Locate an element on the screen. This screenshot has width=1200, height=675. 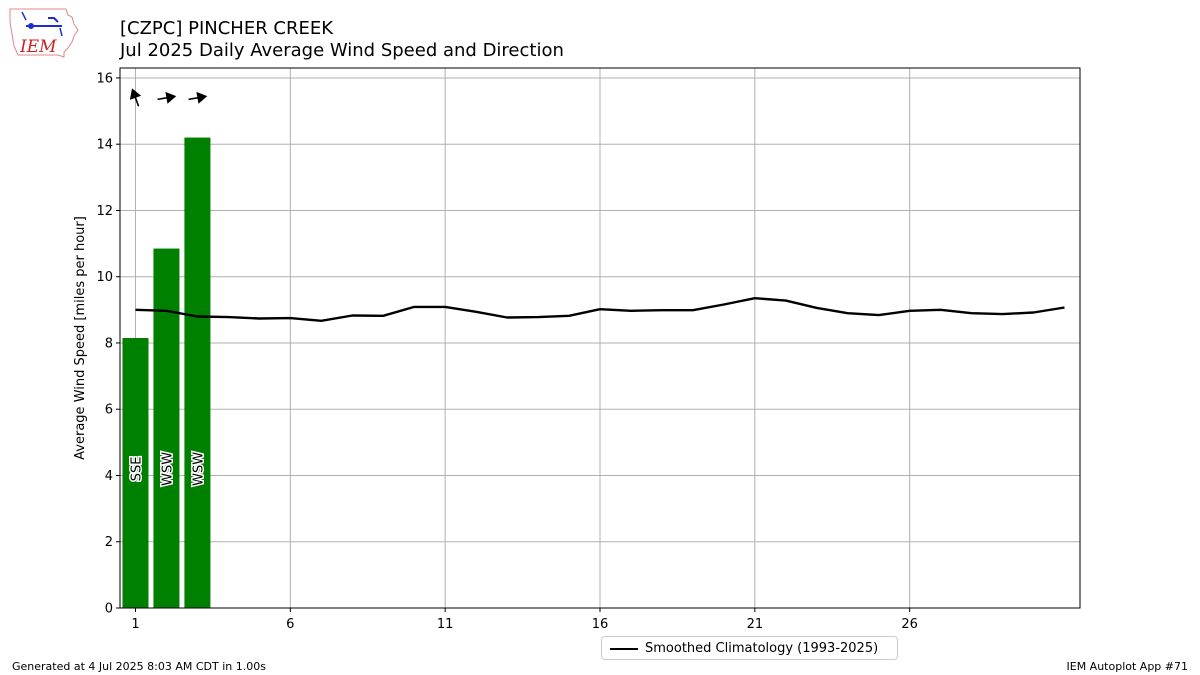
wind-speed-bars: SSE WSW WSW is located at coordinates (166, 372).